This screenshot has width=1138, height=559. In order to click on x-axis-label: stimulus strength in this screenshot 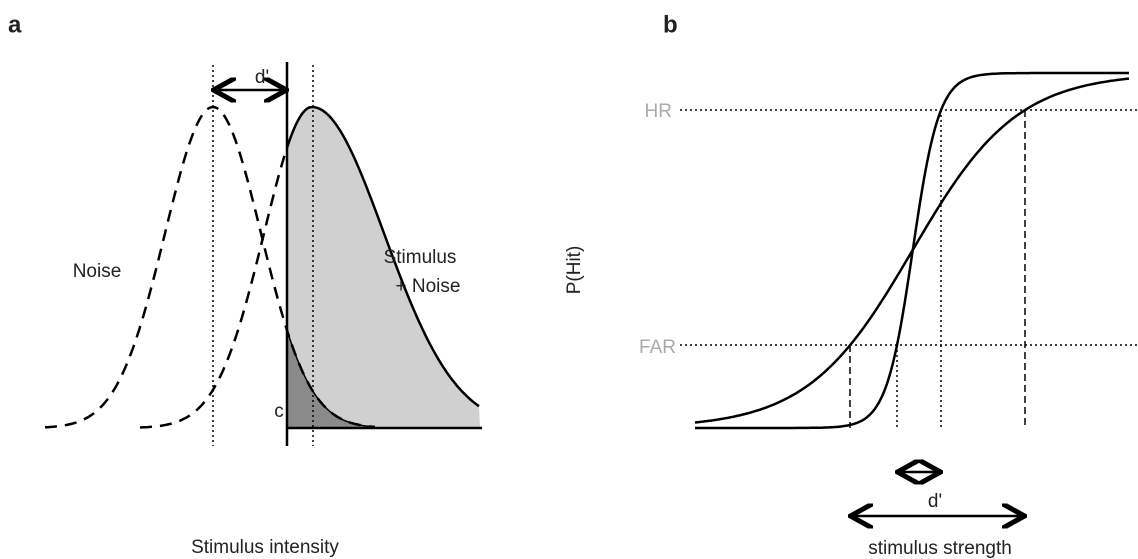, I will do `click(940, 548)`.